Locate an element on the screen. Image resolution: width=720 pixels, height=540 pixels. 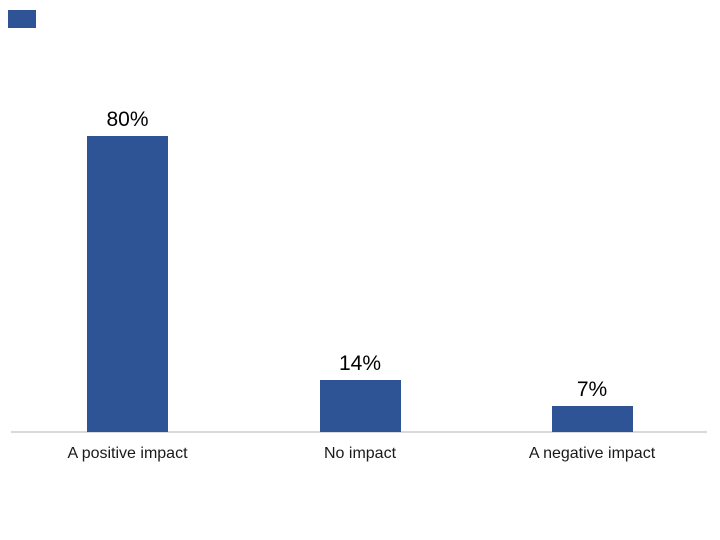
slide-accent-rectangle is located at coordinates (22, 19).